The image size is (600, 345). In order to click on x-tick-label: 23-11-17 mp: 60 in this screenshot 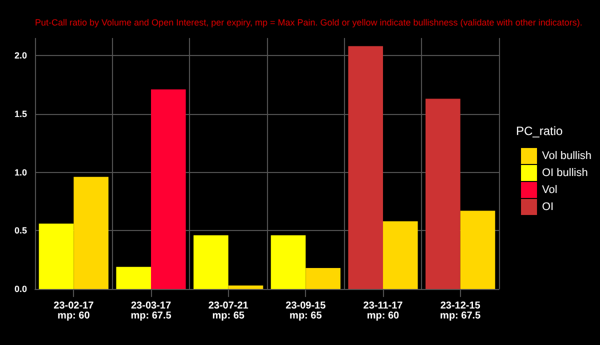, I will do `click(383, 311)`.